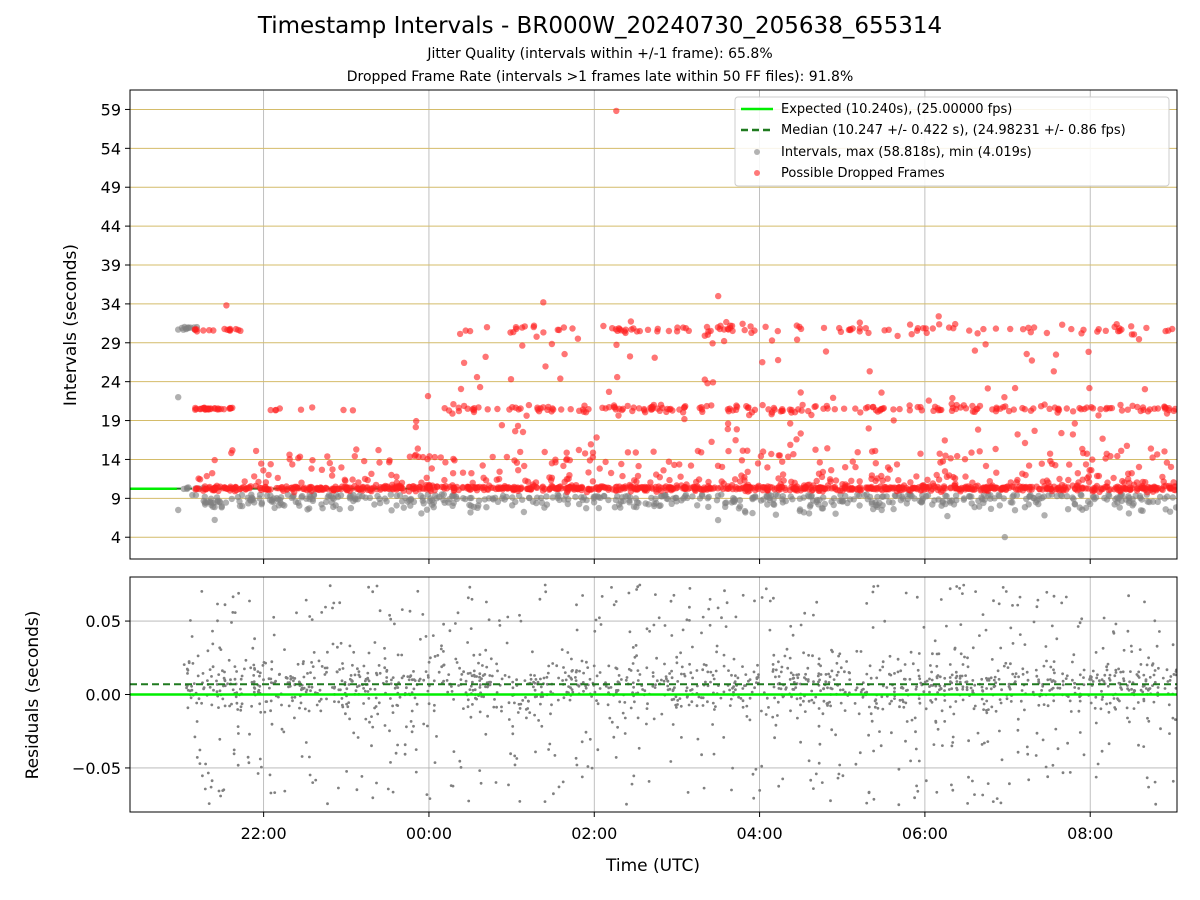 Image resolution: width=1200 pixels, height=900 pixels. I want to click on residuals-y-tick-label: 0.05, so click(103, 621).